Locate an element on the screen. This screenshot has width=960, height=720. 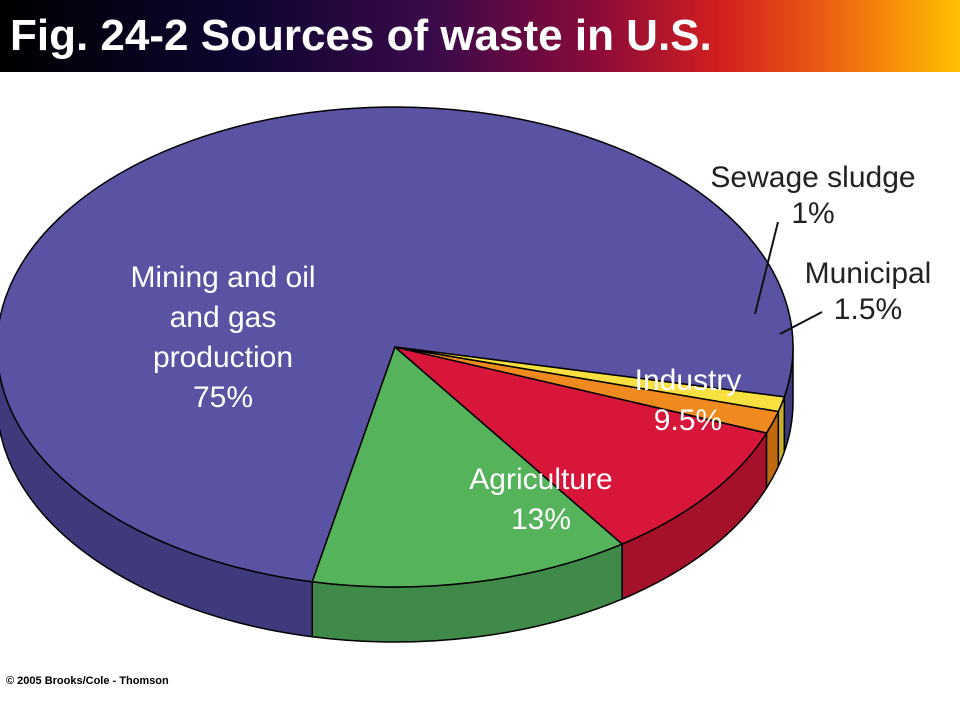
slice-label-line: 1% is located at coordinates (812, 213).